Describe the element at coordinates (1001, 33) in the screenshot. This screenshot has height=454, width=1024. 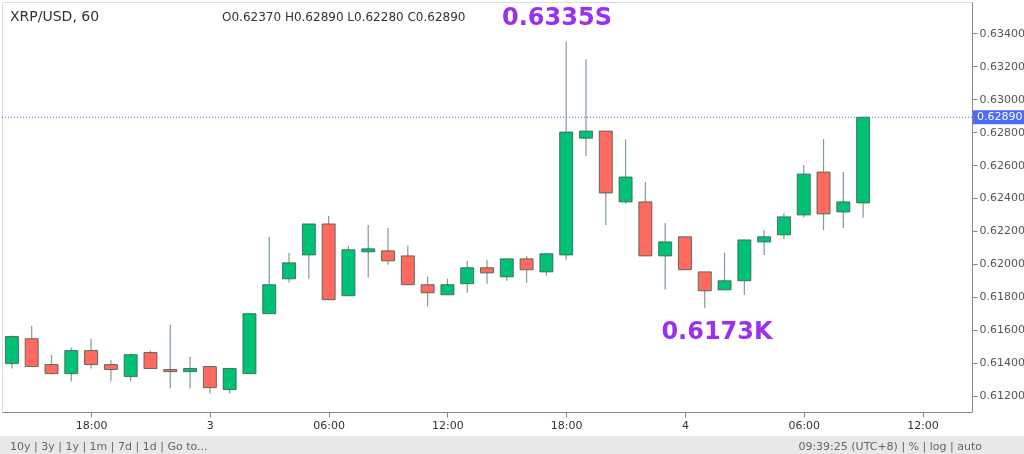
I see `y-tick-label: 0.63400` at that location.